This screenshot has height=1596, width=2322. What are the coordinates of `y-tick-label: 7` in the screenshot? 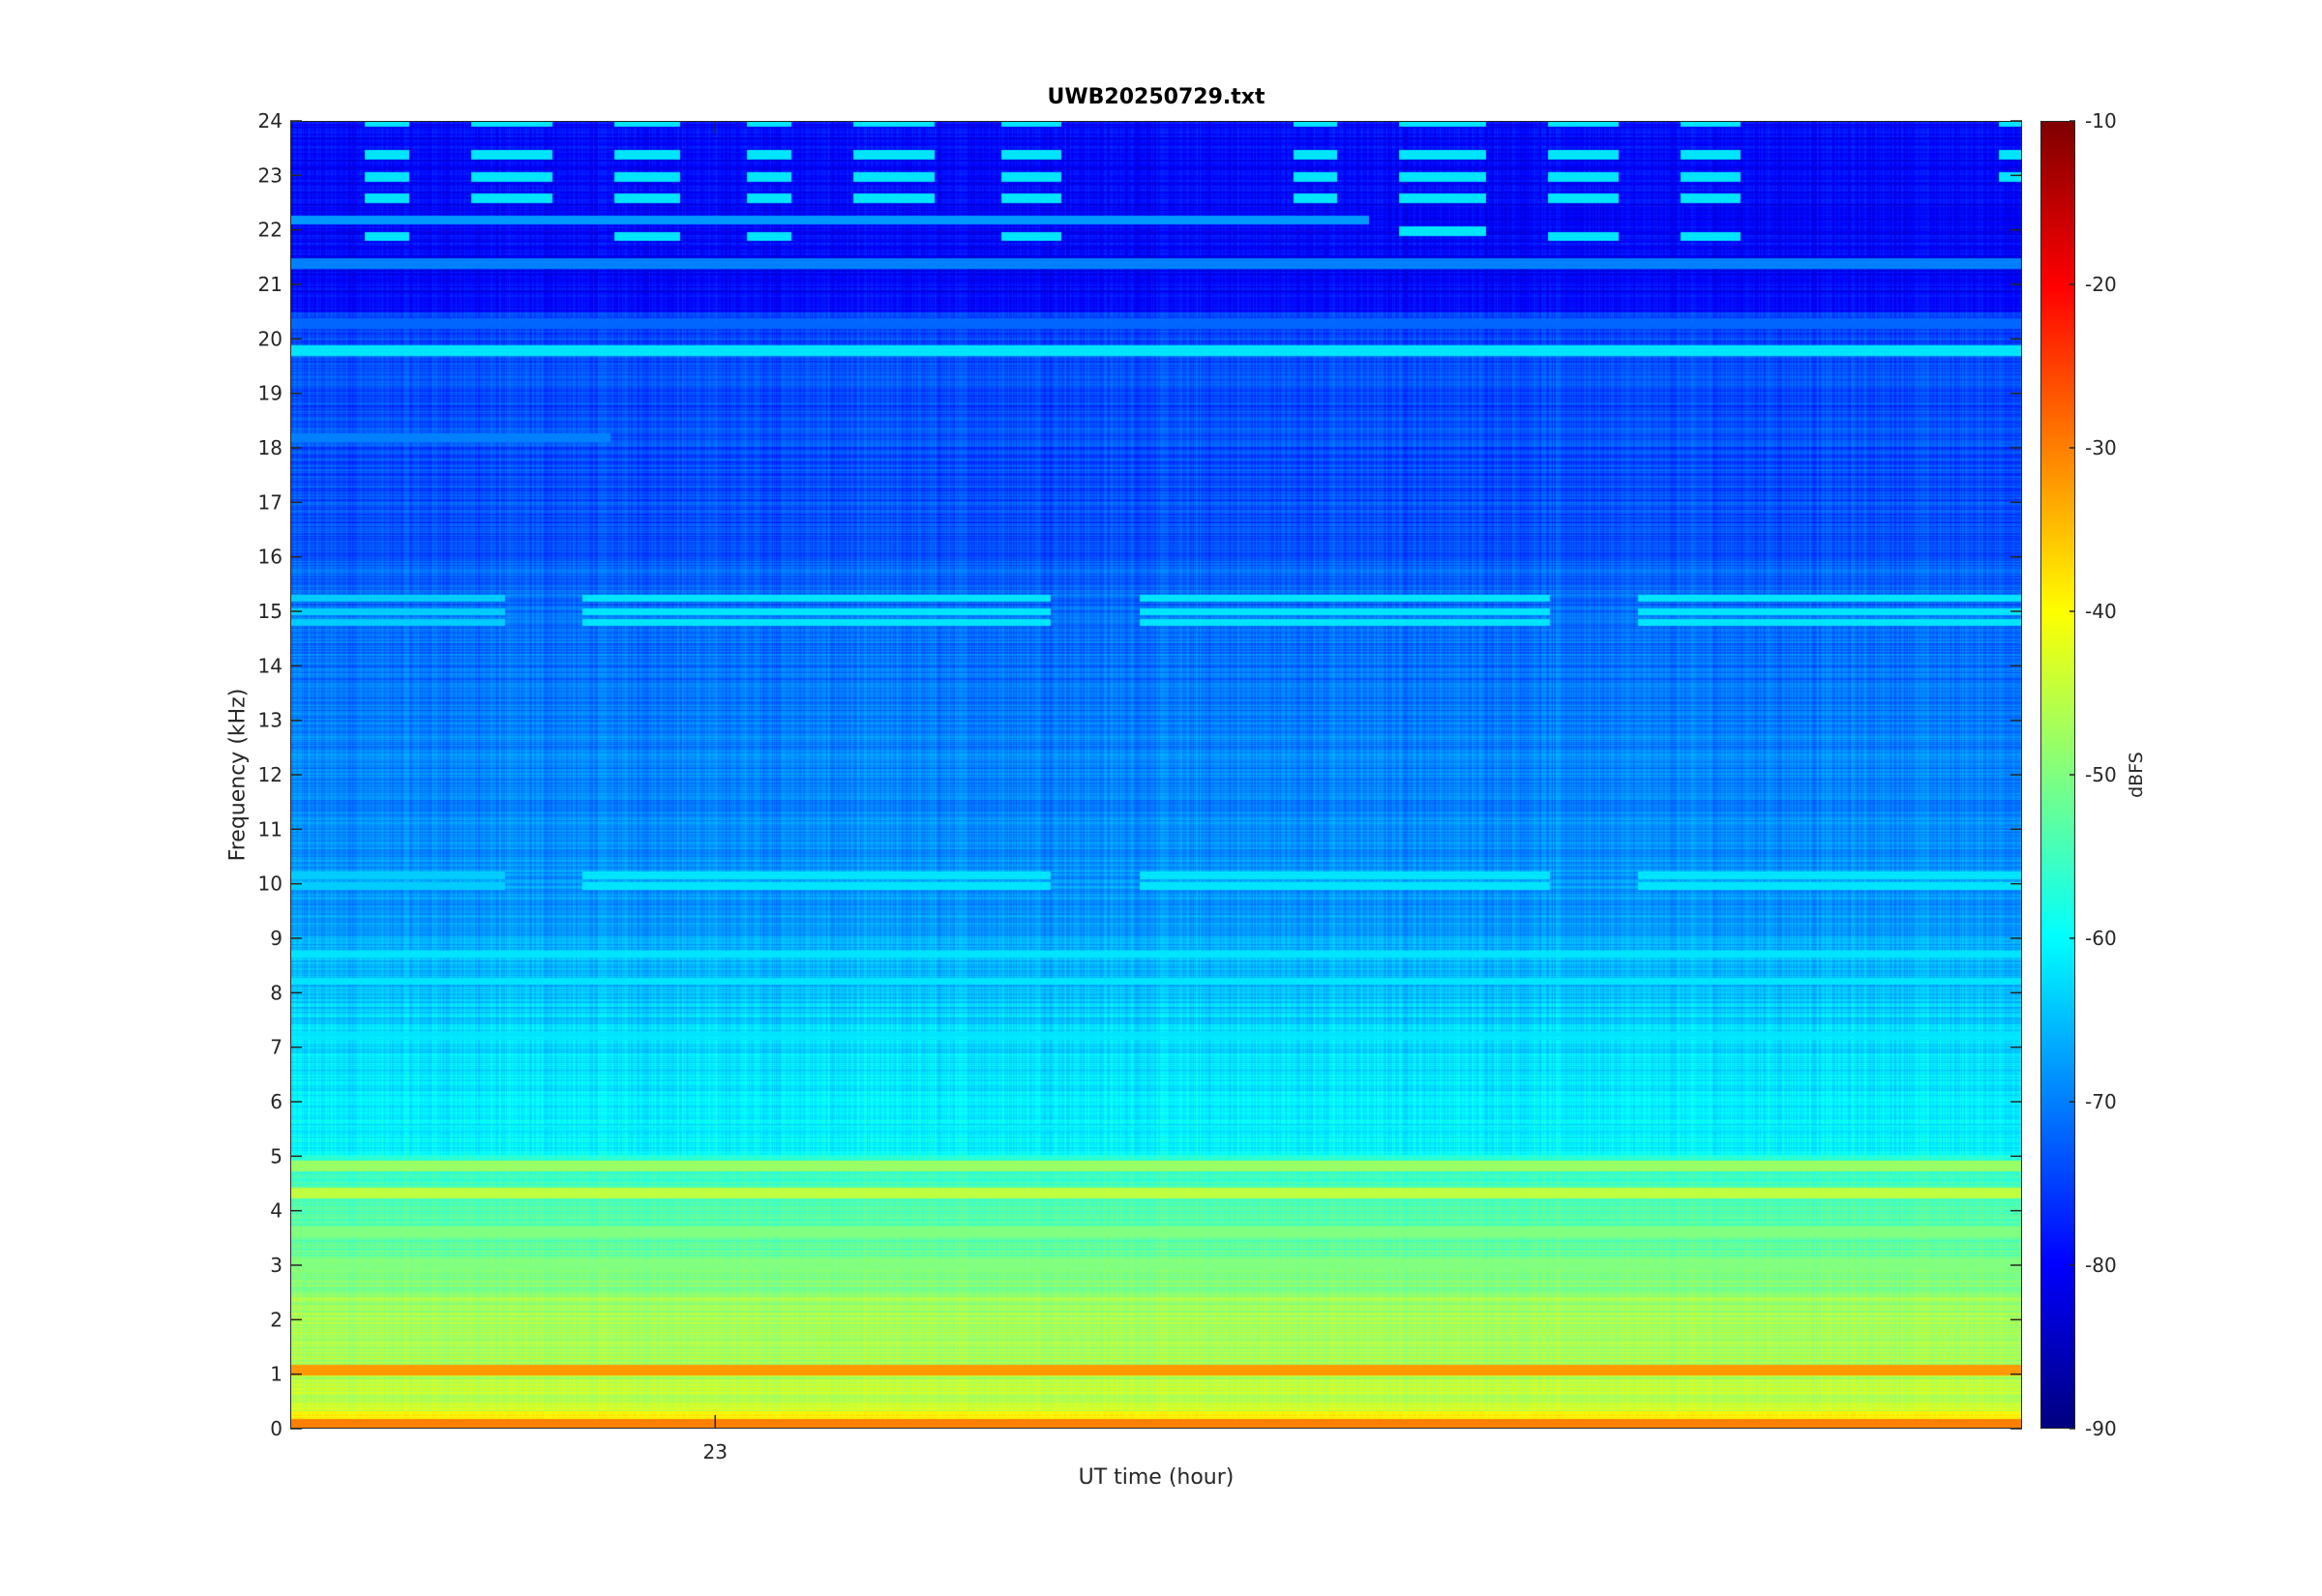 It's located at (276, 1047).